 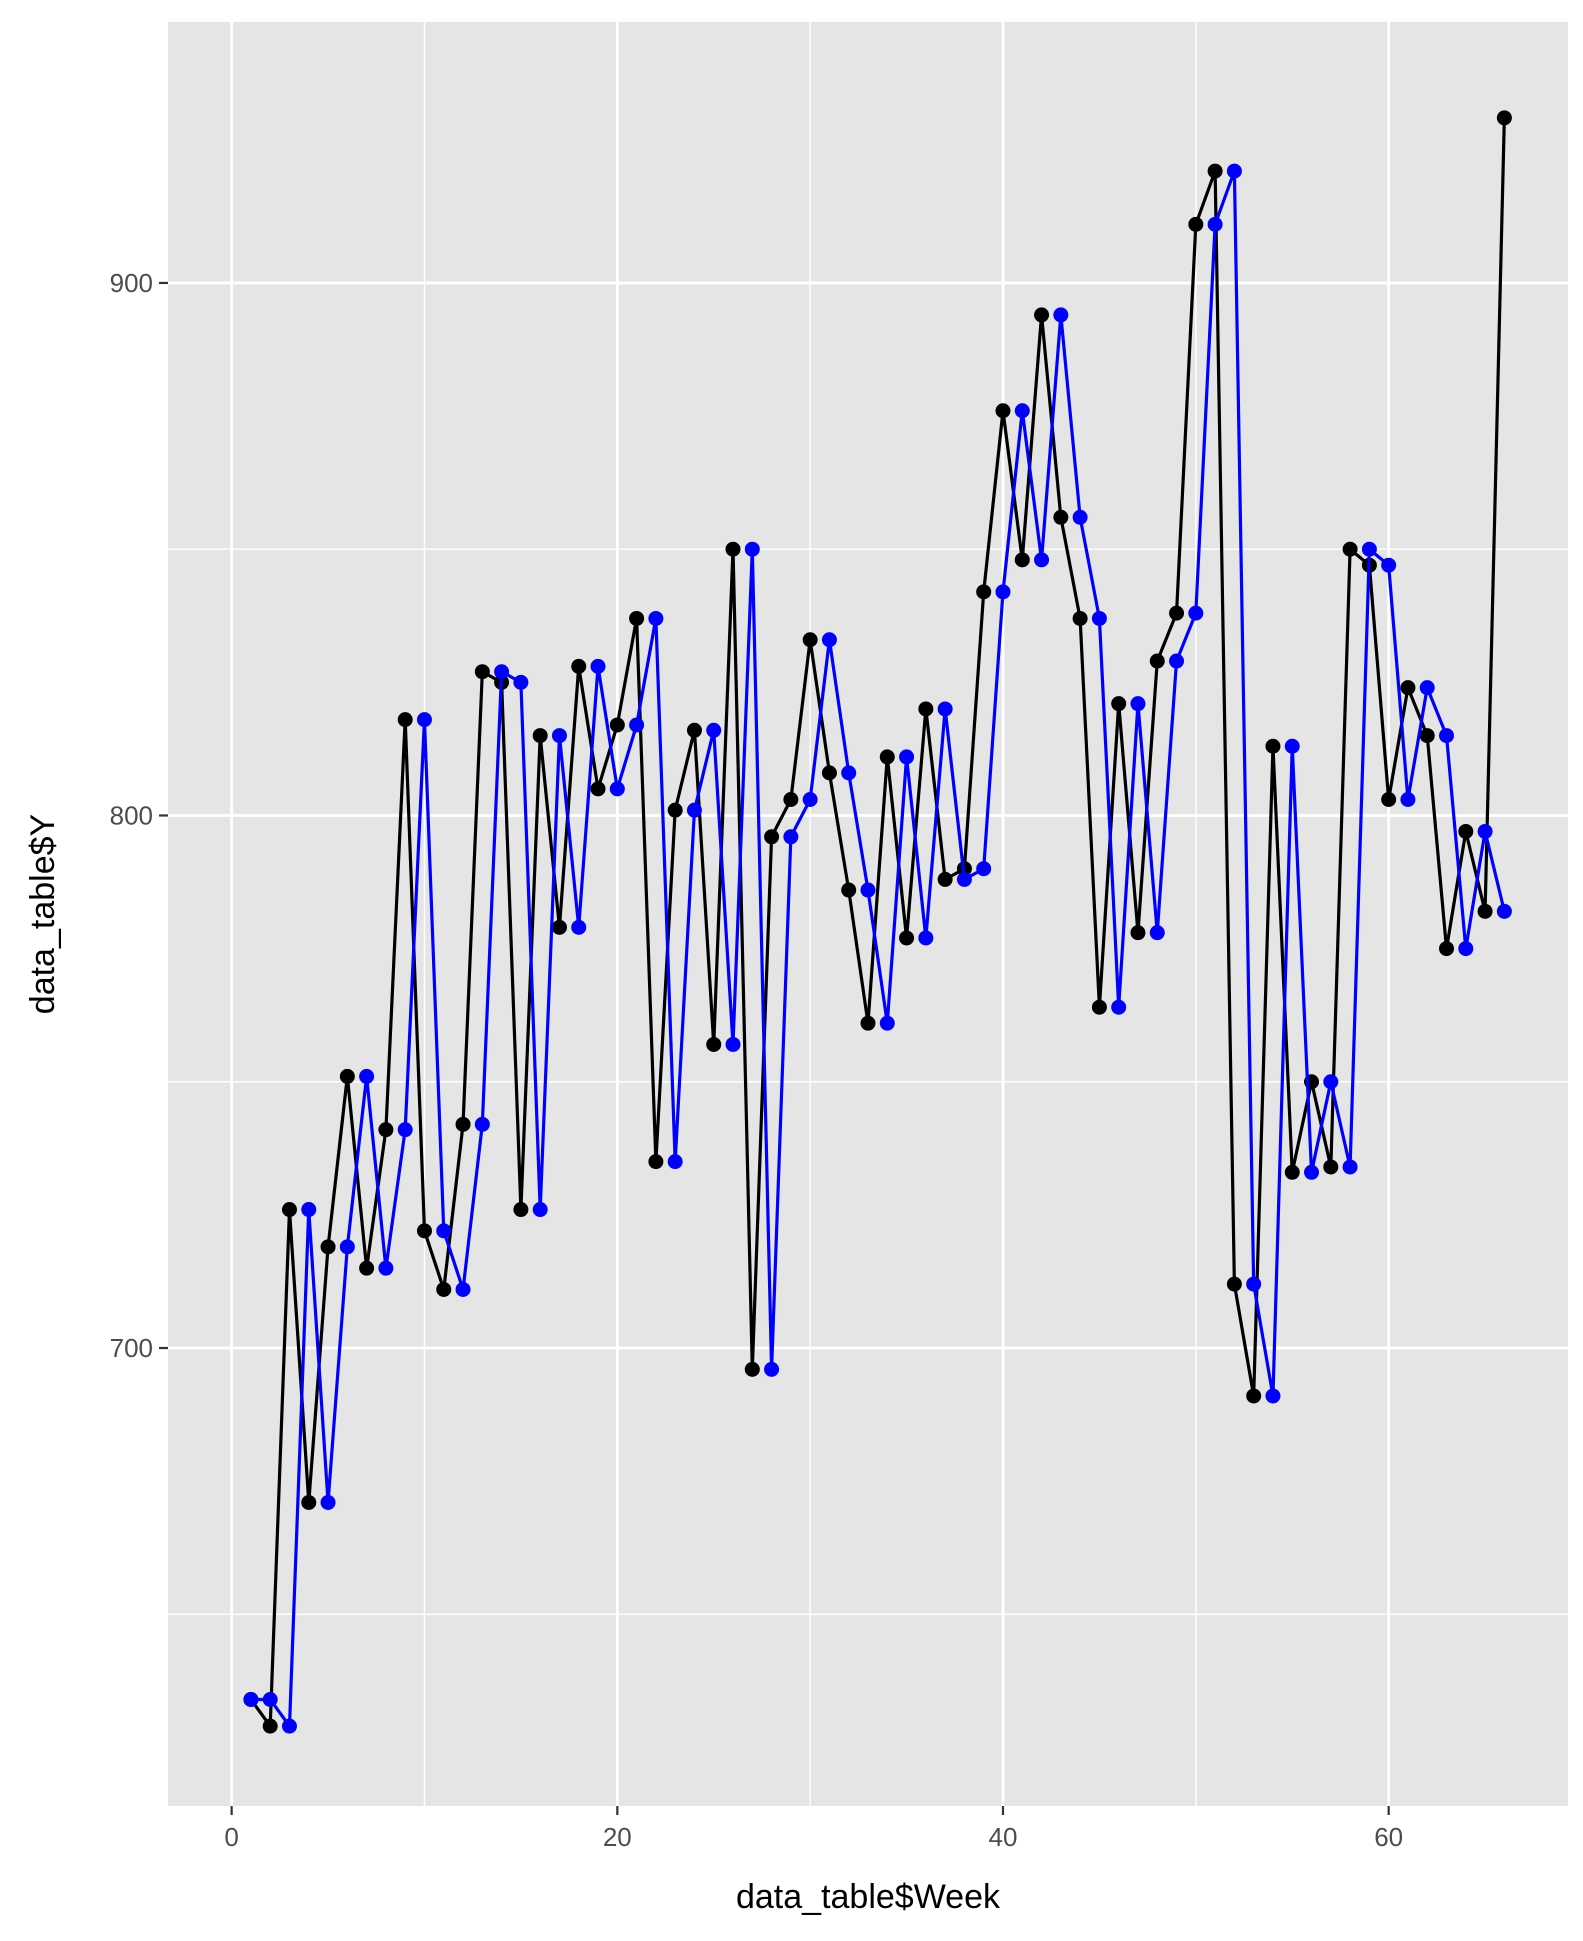 What do you see at coordinates (868, 1897) in the screenshot?
I see `x-axis-title: data_table$Week` at bounding box center [868, 1897].